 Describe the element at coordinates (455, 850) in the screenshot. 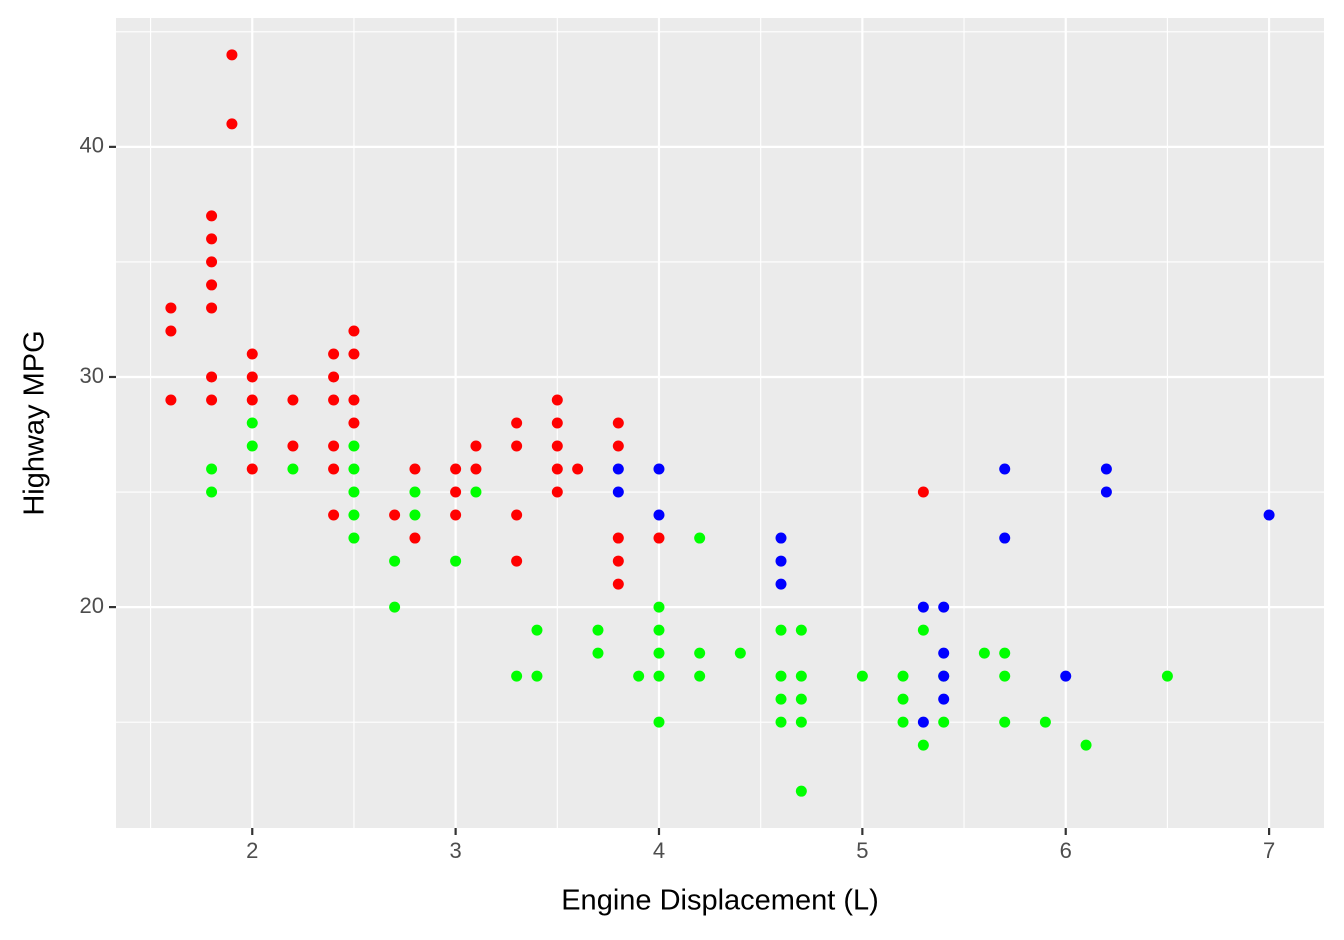

I see `x-tick-label: 3` at that location.